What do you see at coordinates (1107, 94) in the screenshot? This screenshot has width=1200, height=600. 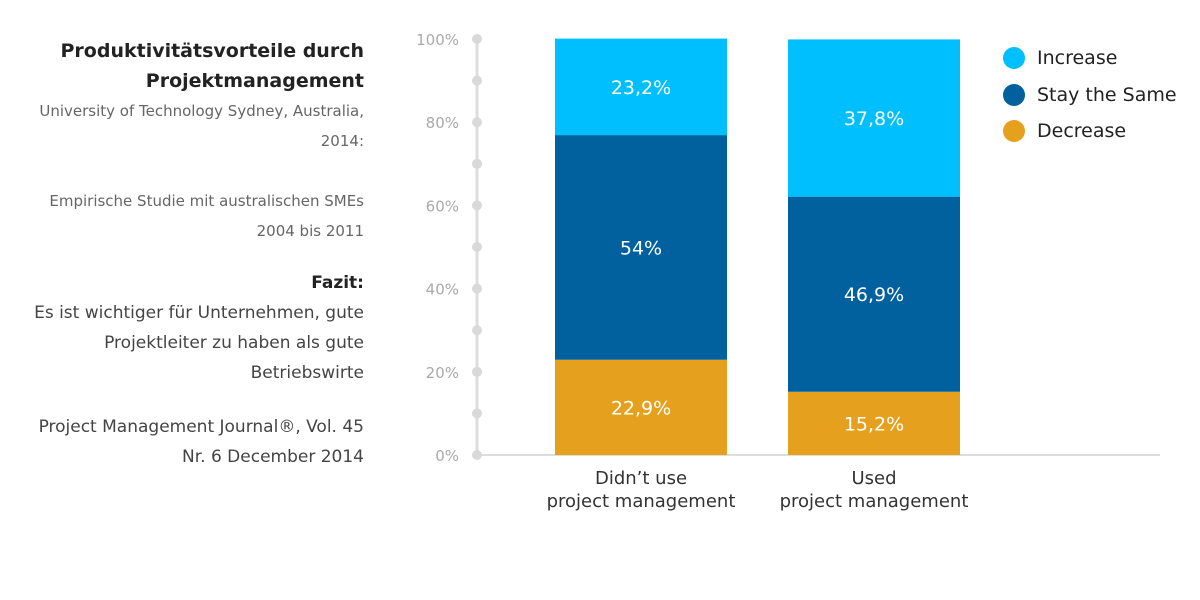 I see `legend-label: Stay the Same` at bounding box center [1107, 94].